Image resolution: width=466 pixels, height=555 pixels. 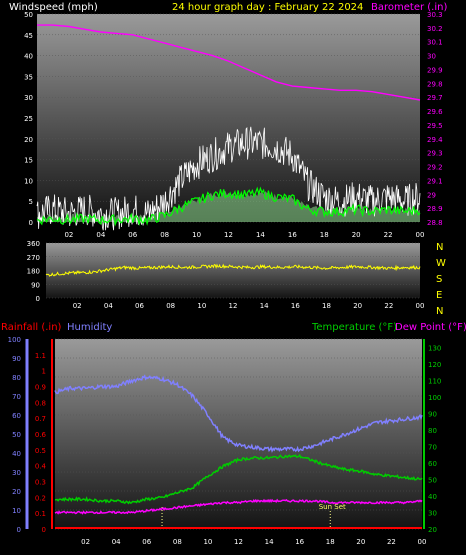 What do you see at coordinates (196, 235) in the screenshot?
I see `wind-x-tick-10: 10` at bounding box center [196, 235].